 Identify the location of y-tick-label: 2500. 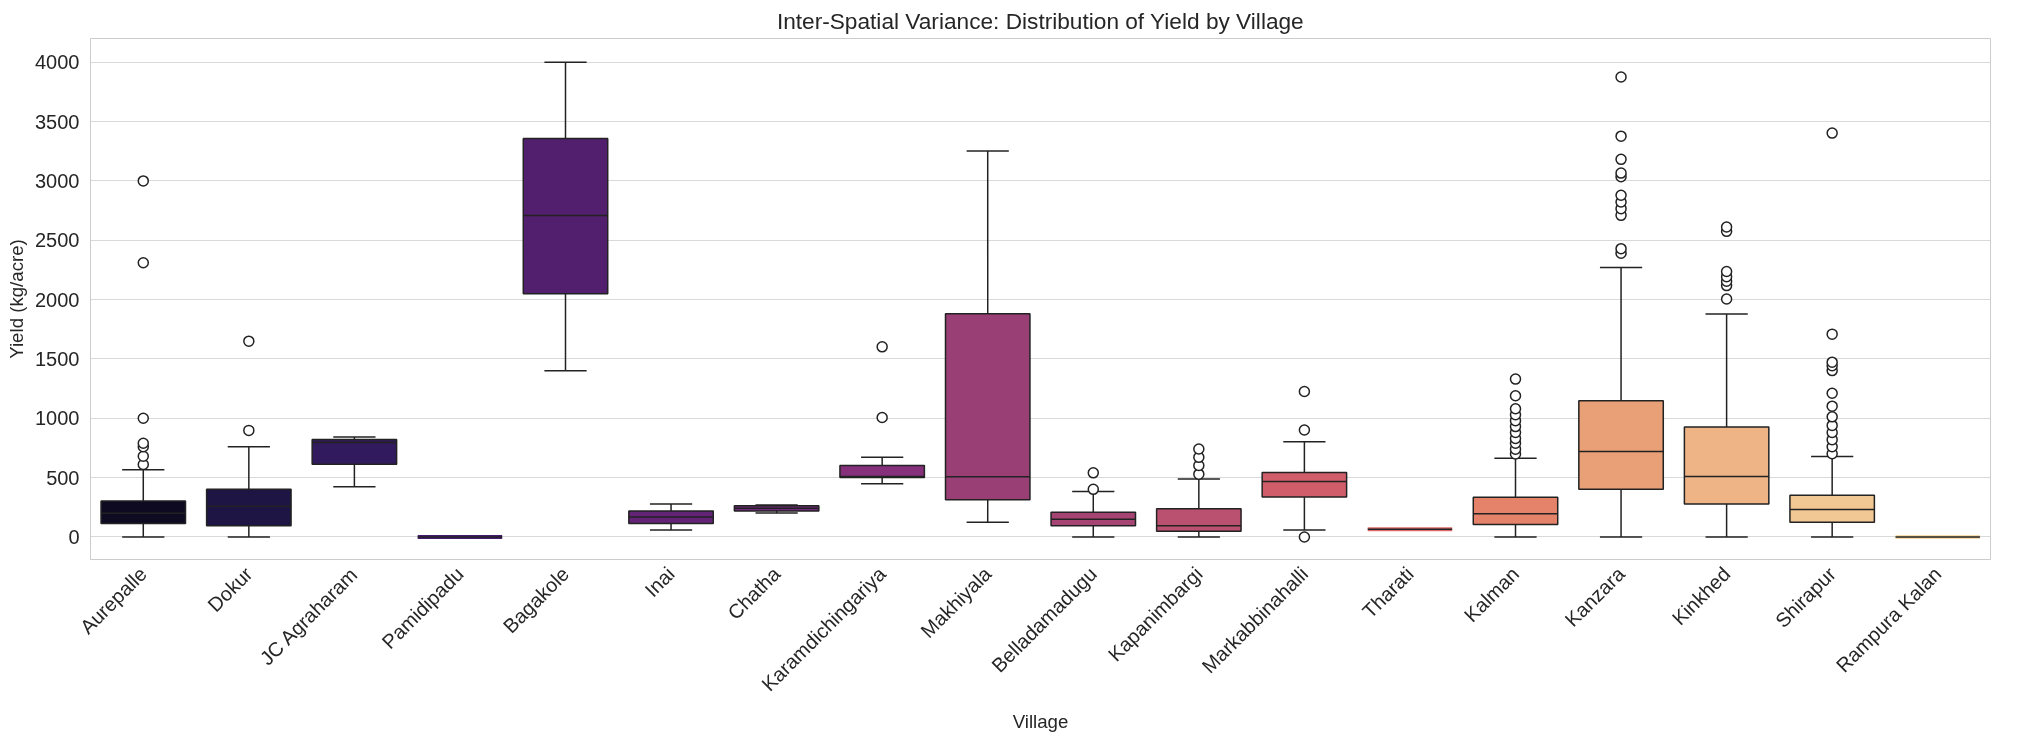
(57, 240).